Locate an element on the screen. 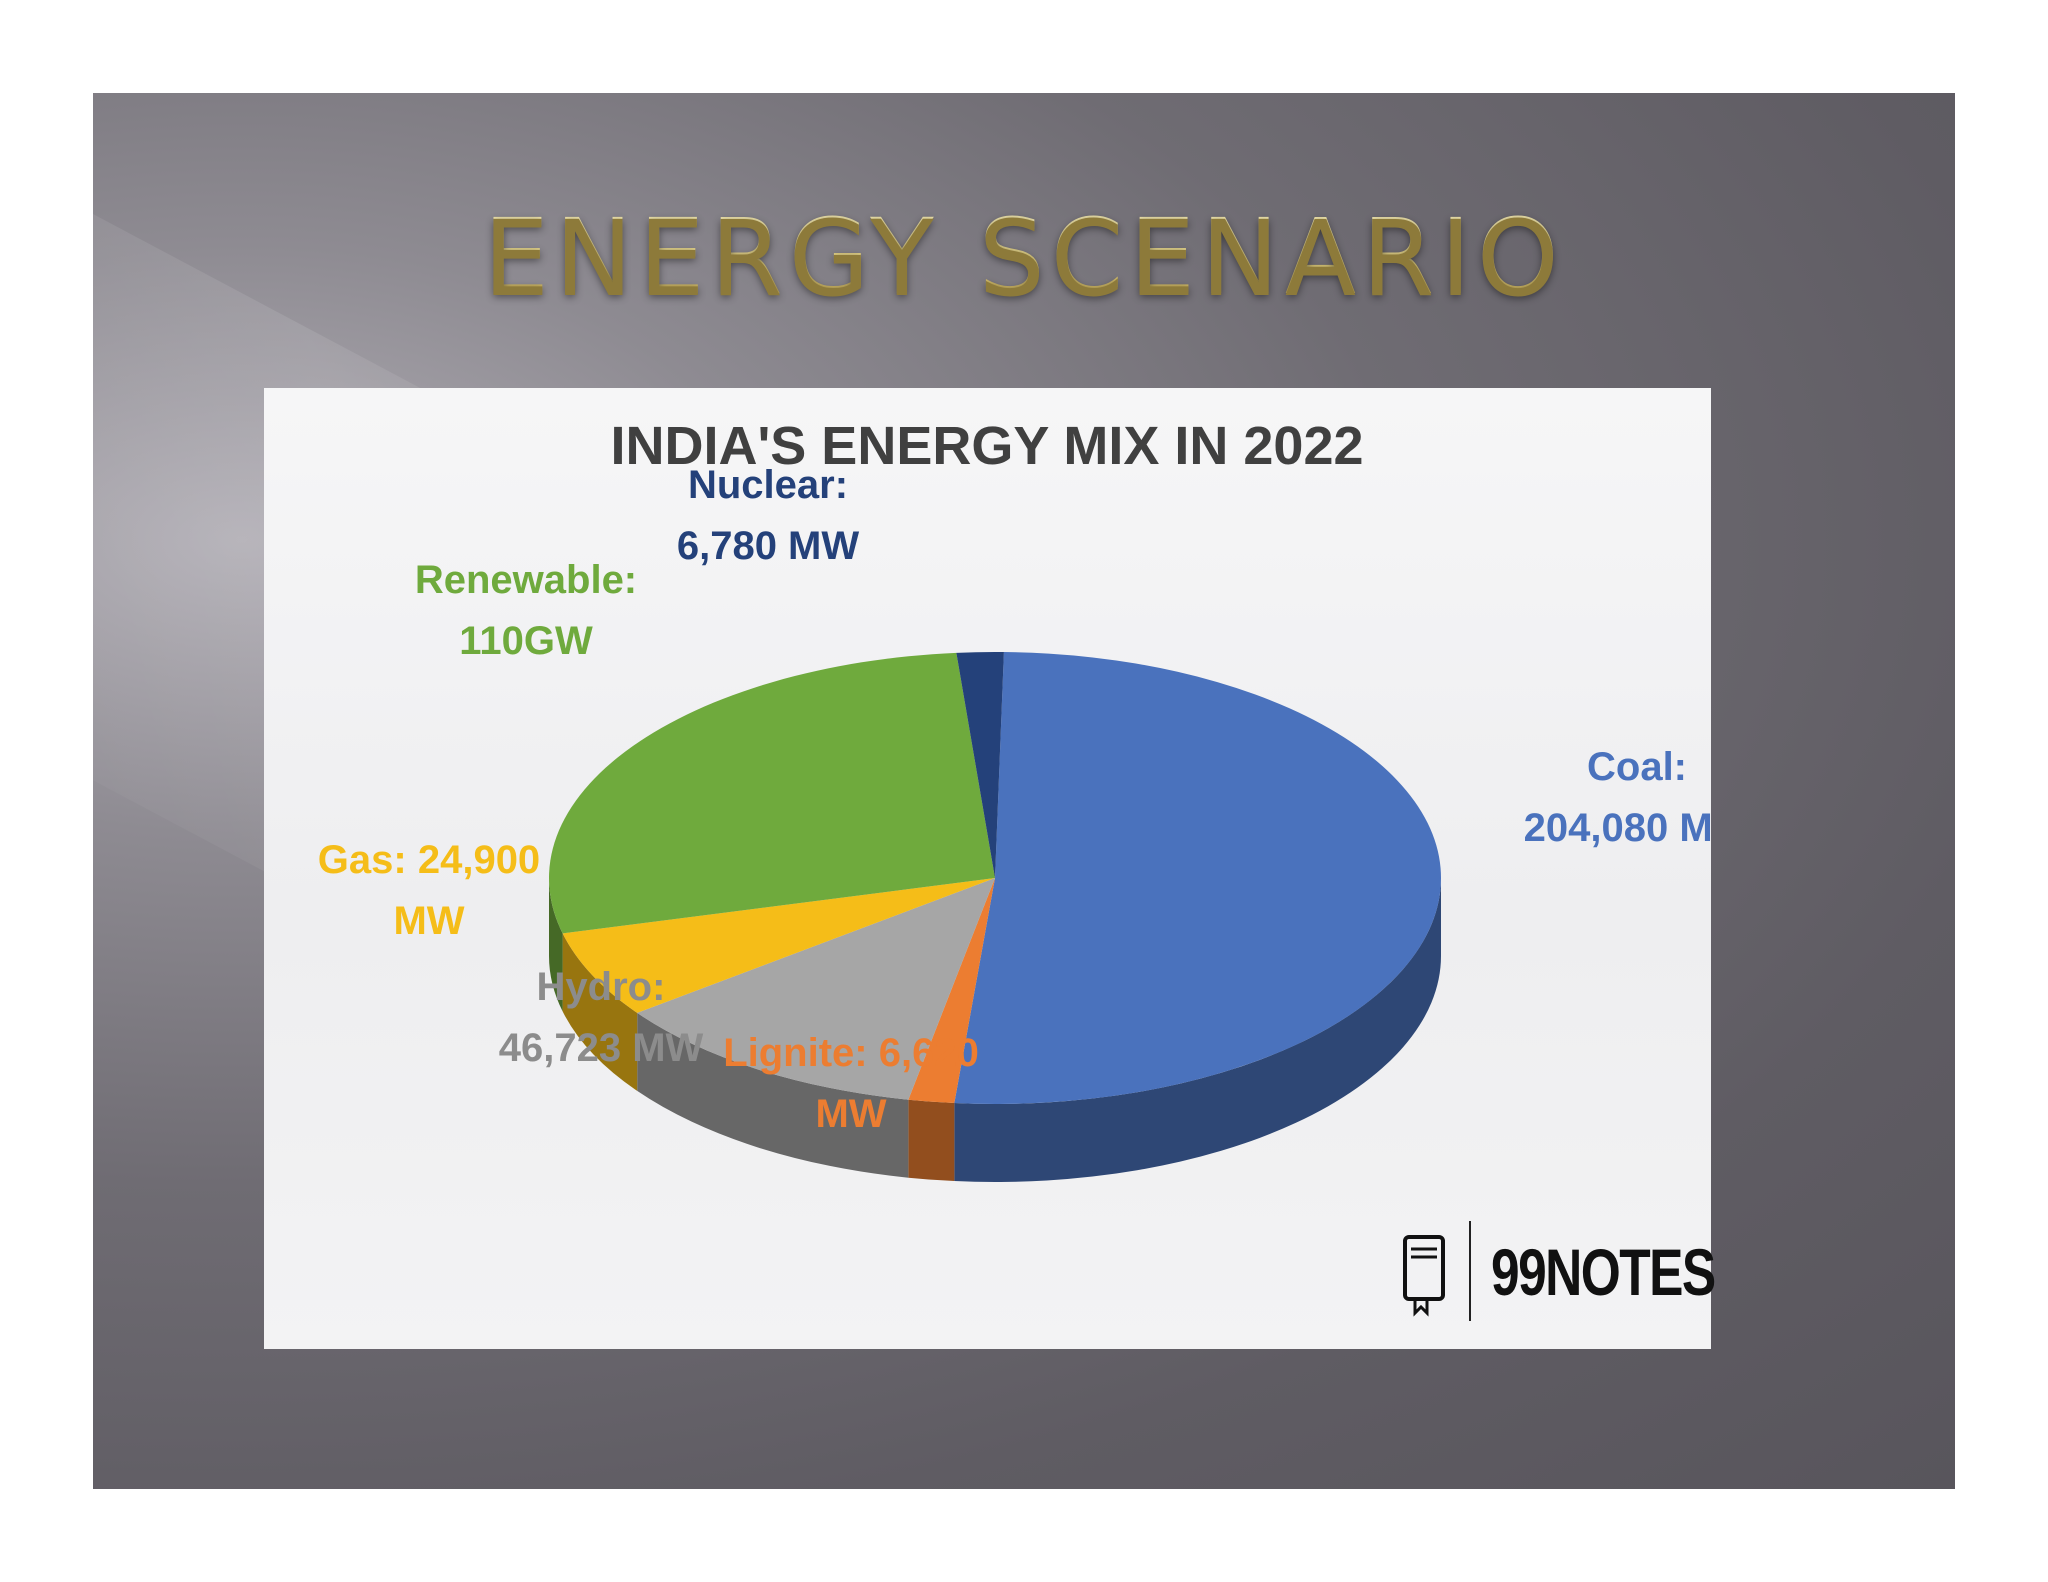 The width and height of the screenshot is (2048, 1582). book-icon is located at coordinates (1424, 1276).